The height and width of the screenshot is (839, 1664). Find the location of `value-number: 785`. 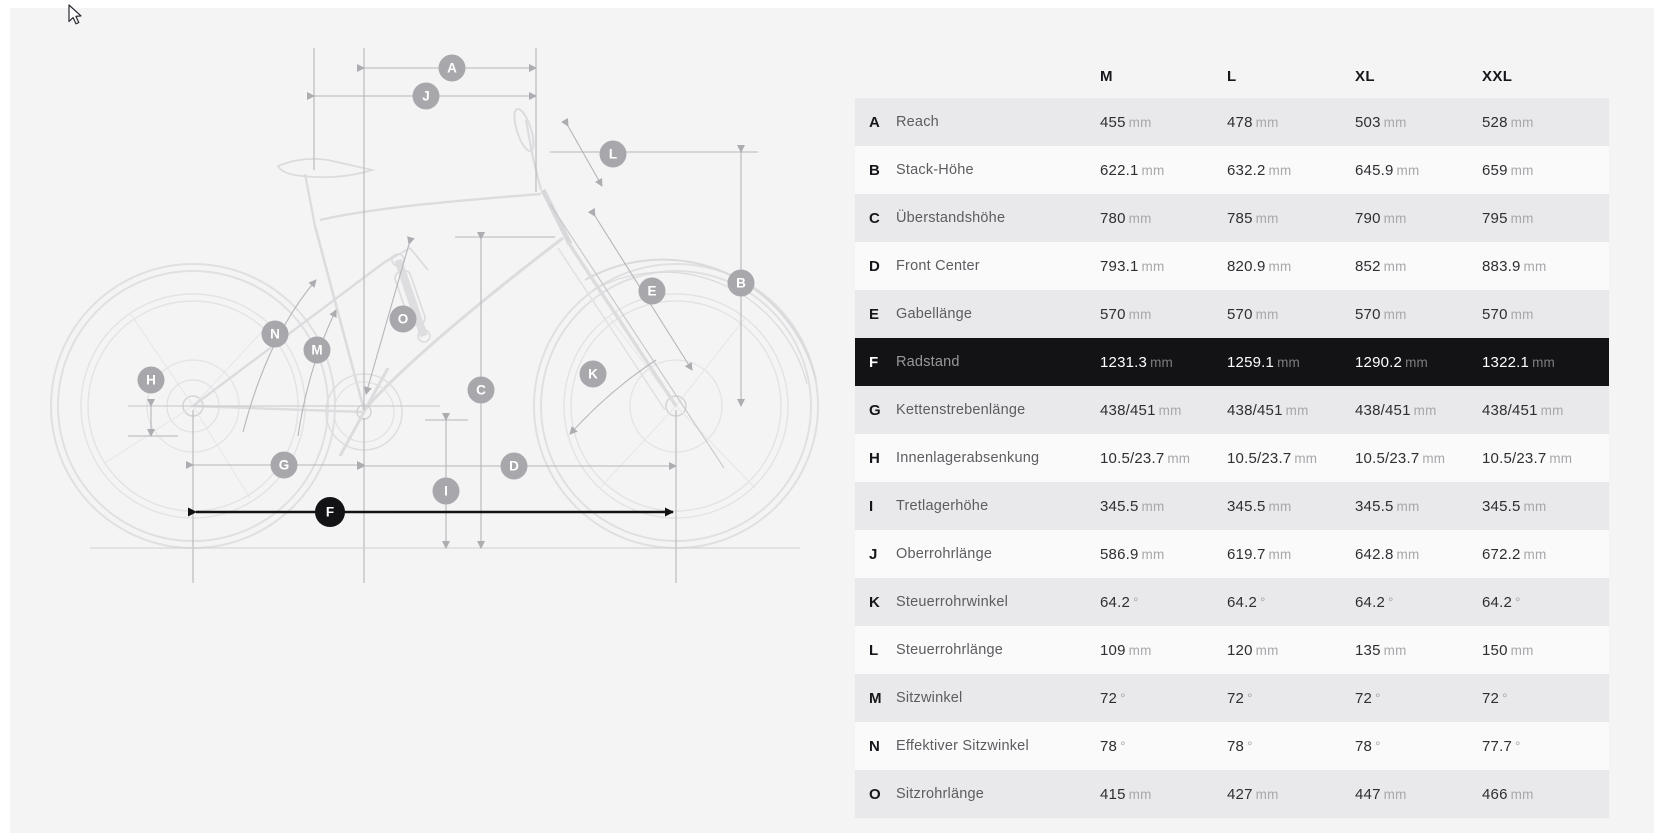

value-number: 785 is located at coordinates (1240, 218).